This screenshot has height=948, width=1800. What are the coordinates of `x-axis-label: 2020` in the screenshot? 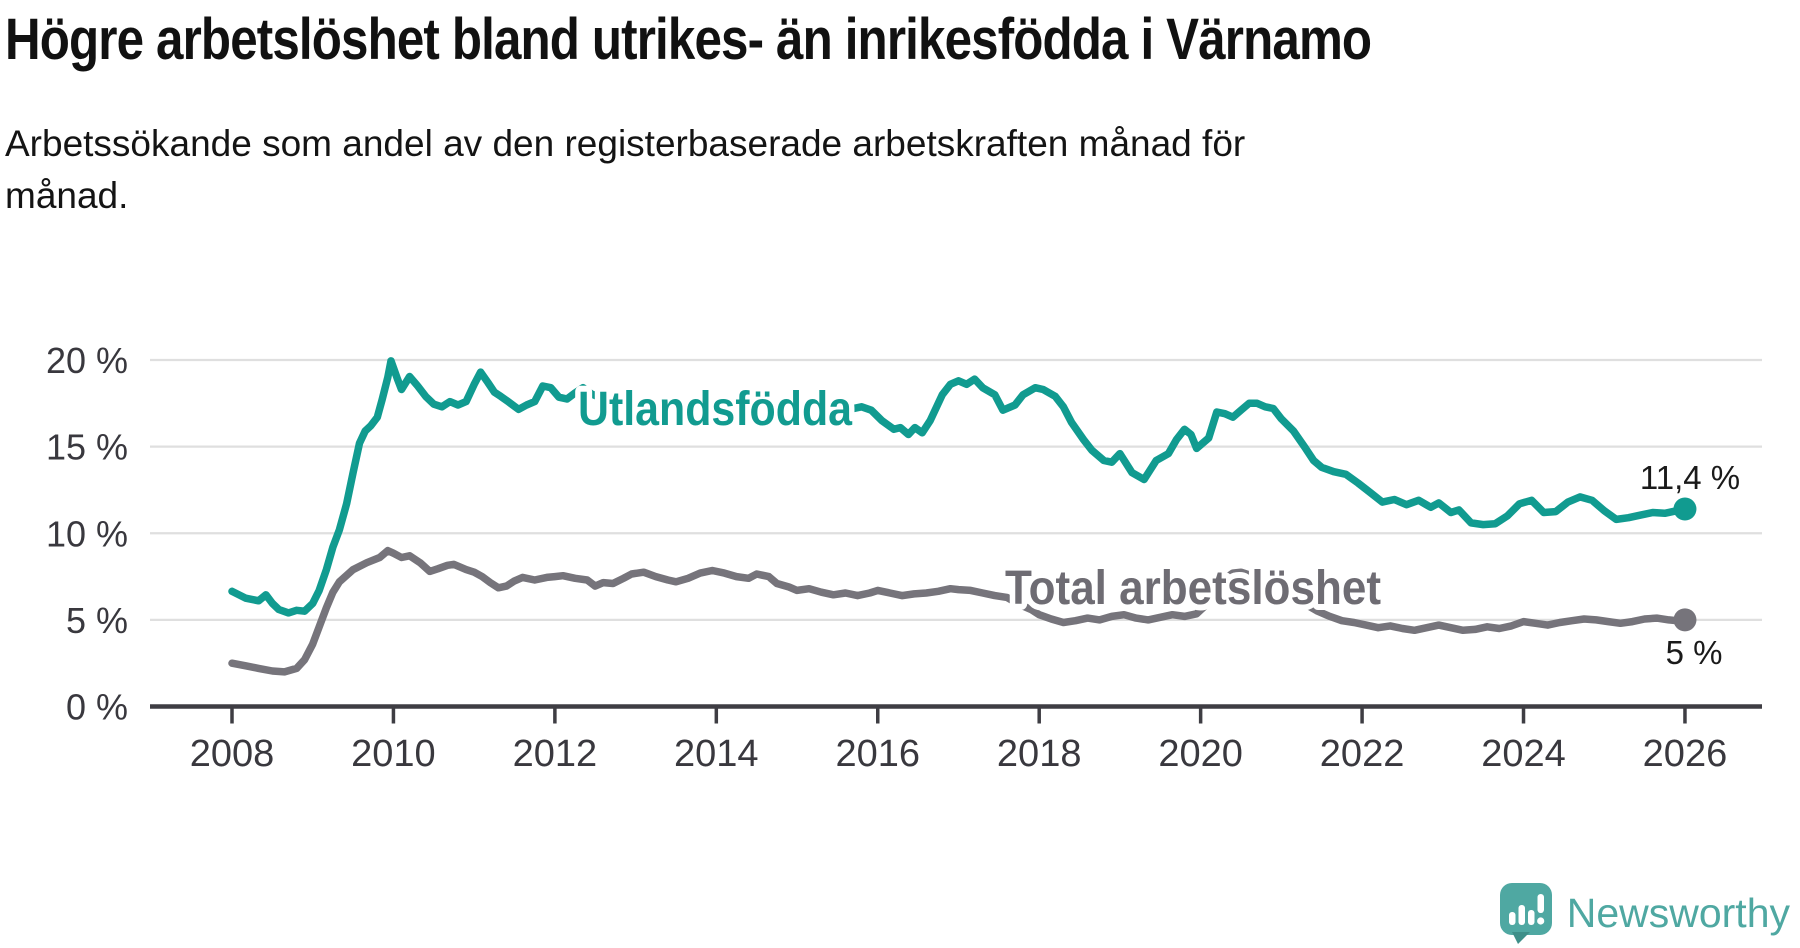 It's located at (1200, 754).